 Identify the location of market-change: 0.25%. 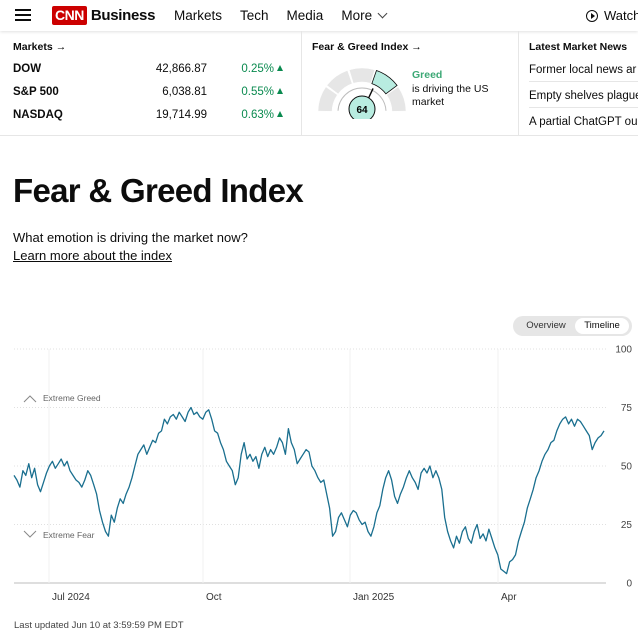
(262, 69).